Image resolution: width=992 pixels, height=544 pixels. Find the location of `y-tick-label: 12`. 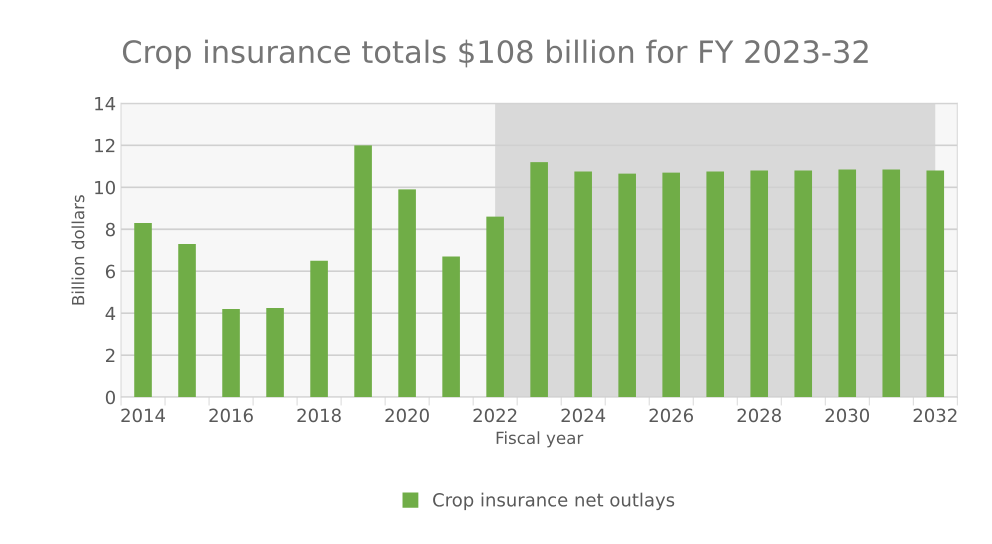

y-tick-label: 12 is located at coordinates (104, 145).